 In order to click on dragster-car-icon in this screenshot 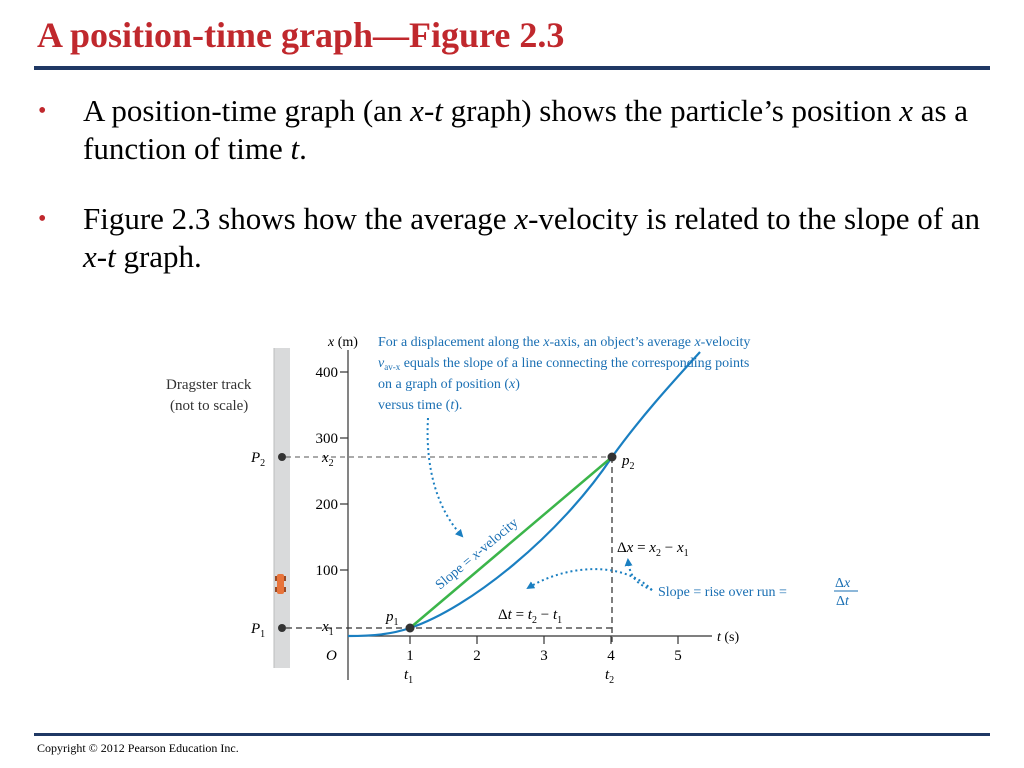, I will do `click(280, 584)`.